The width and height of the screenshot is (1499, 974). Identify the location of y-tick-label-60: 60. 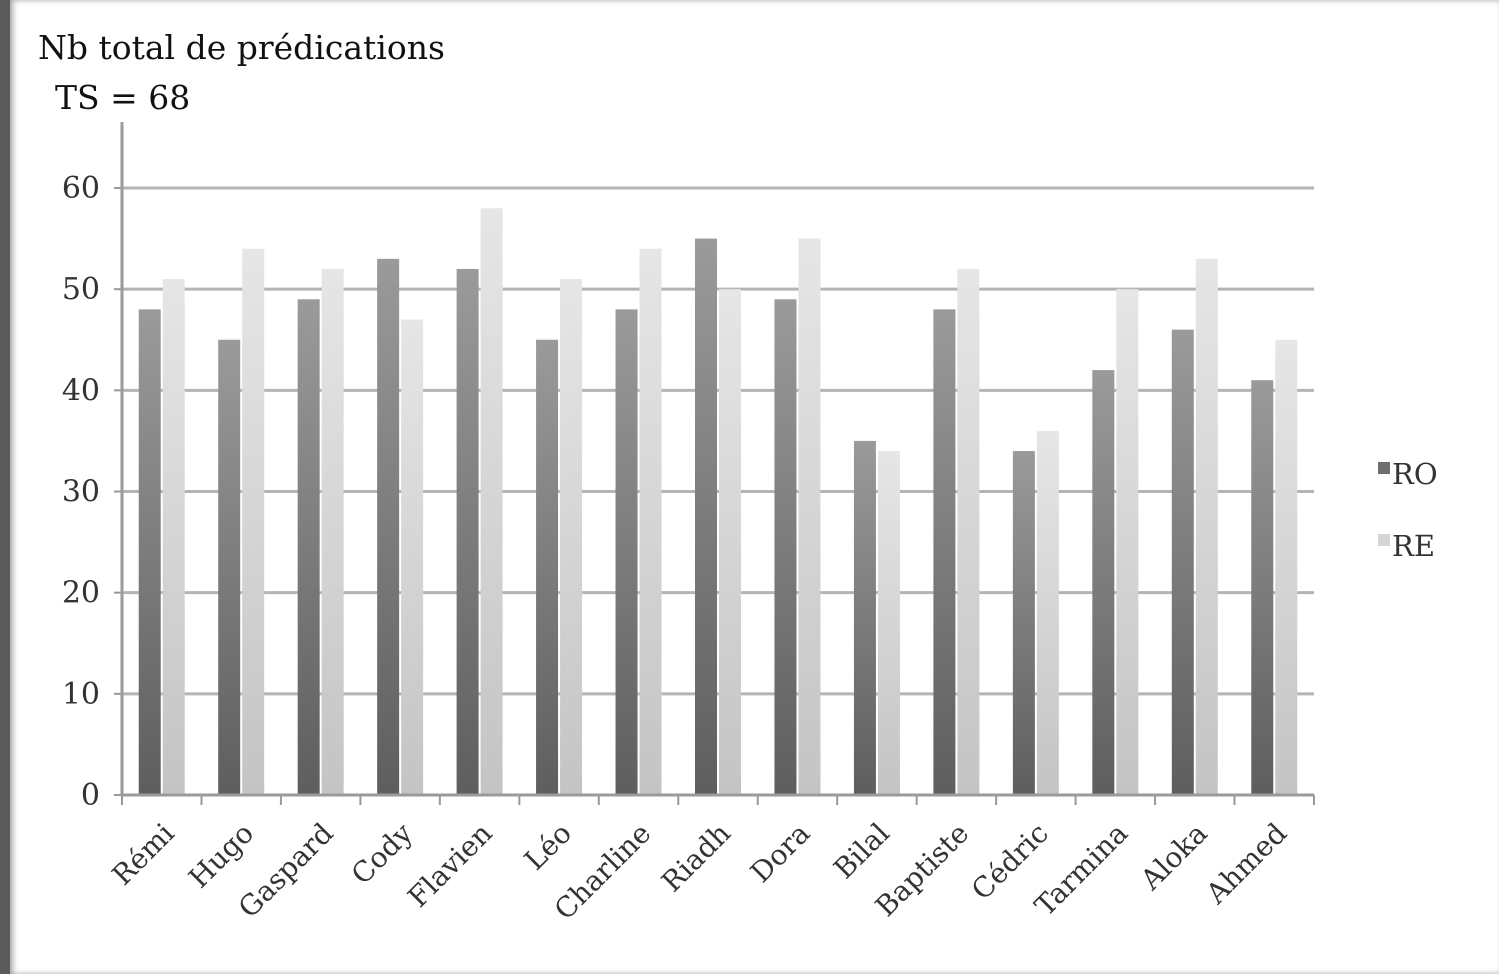
(81, 188).